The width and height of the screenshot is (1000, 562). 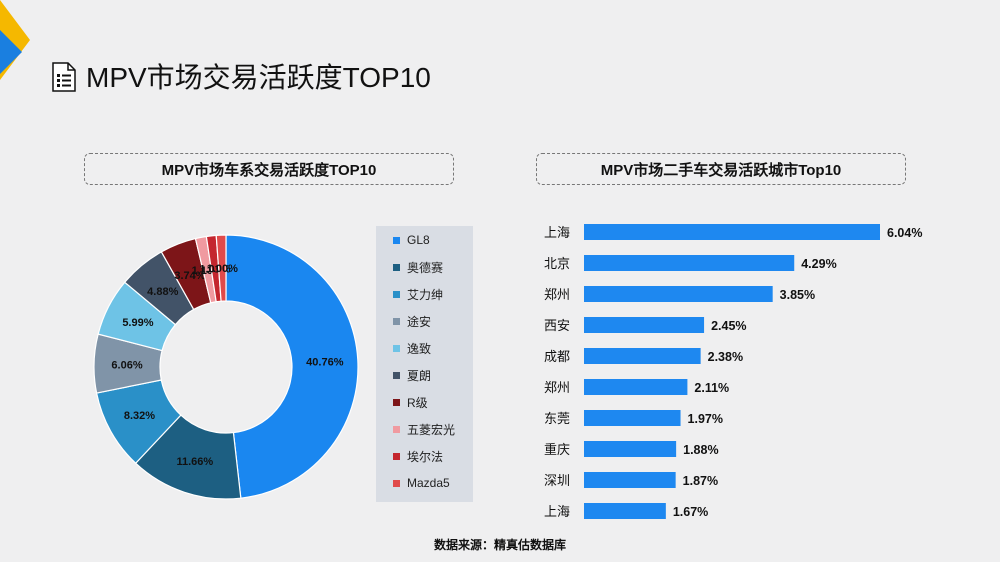 I want to click on legend-item-2: 奥德赛, so click(x=409, y=267).